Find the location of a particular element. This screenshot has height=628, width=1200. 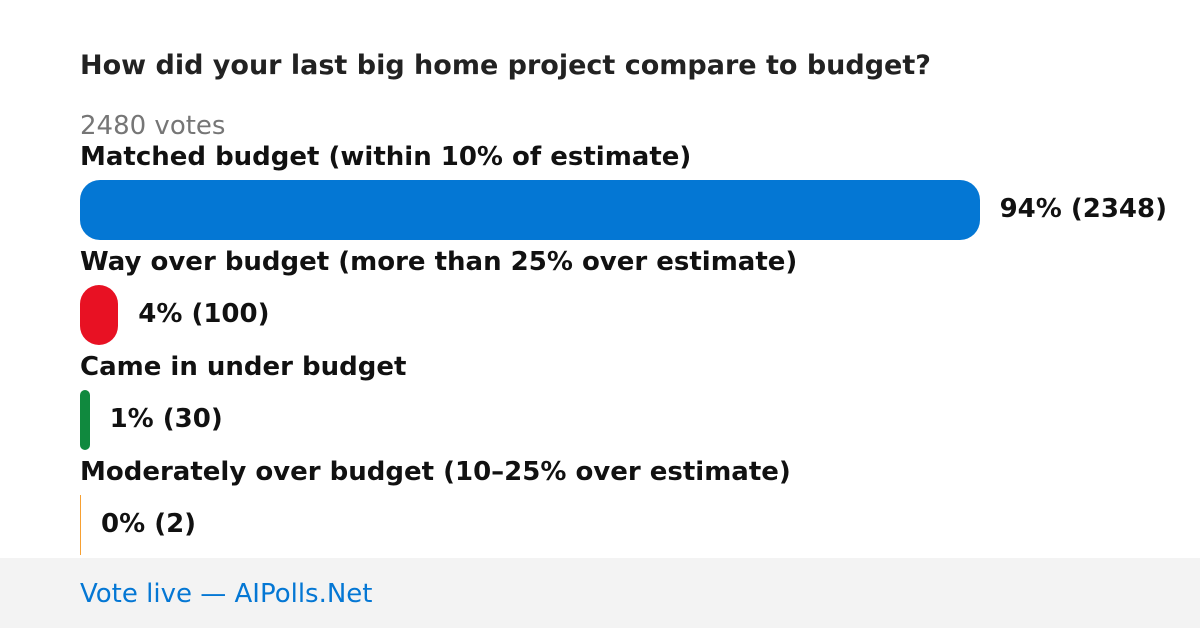

footer-link: Vote live — AIPolls.Net is located at coordinates (226, 594).